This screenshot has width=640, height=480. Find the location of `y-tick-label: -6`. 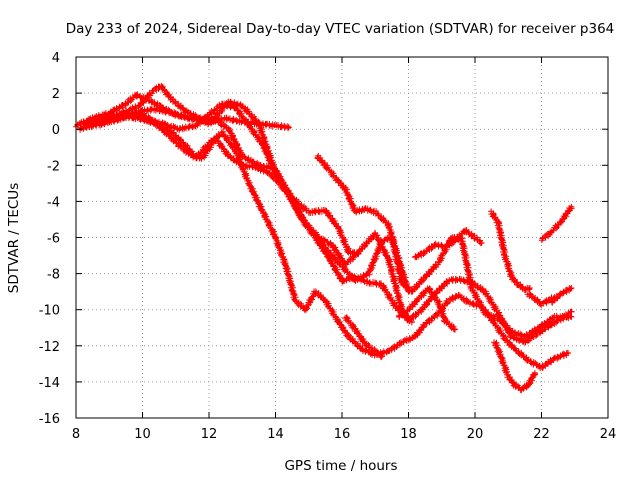

y-tick-label: -6 is located at coordinates (53, 239).